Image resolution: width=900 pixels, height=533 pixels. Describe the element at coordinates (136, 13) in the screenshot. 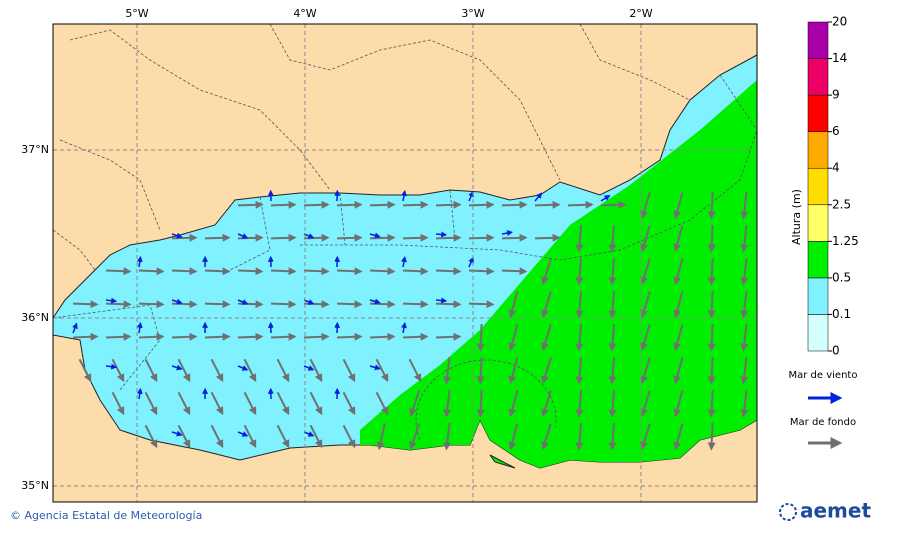

I see `lon-tick-label: 5°W` at that location.